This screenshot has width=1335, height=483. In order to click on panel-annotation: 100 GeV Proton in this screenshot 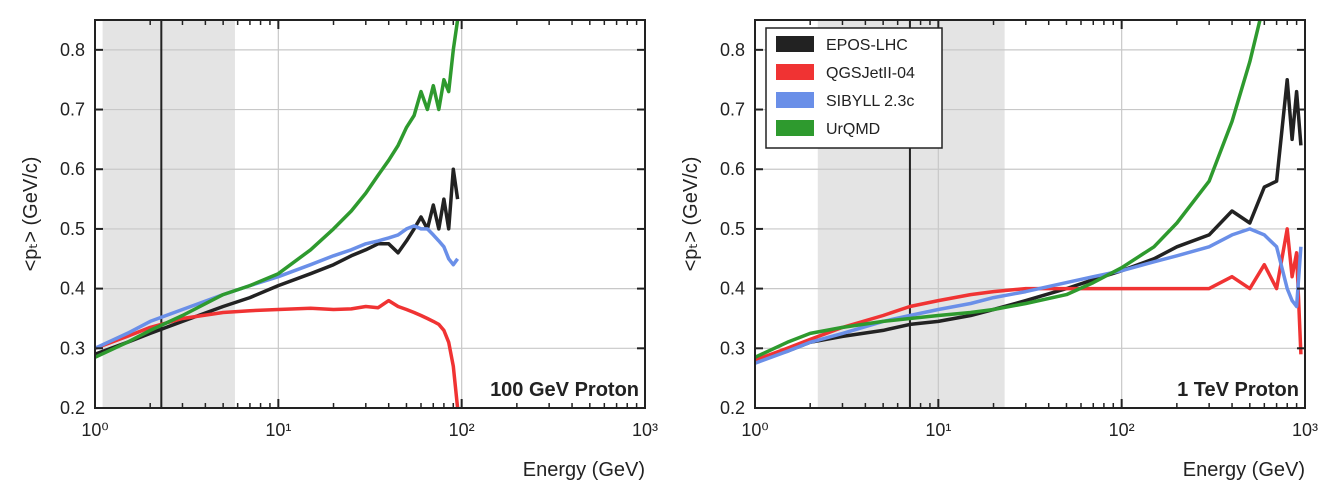, I will do `click(564, 390)`.